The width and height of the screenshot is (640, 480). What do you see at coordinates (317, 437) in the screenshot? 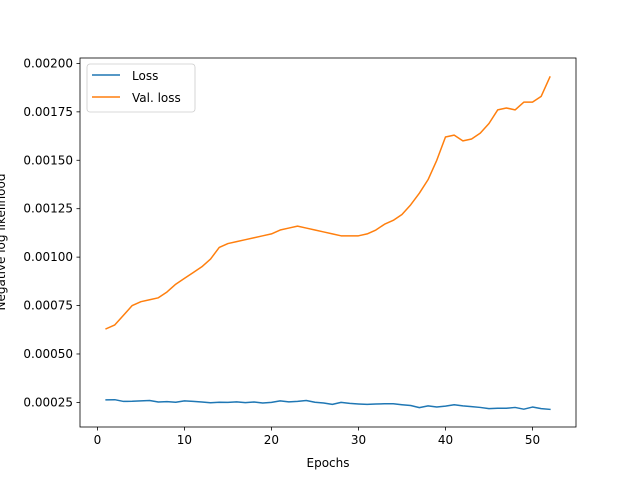
I see `x-axis: 0 10 20 30 40 50` at bounding box center [317, 437].